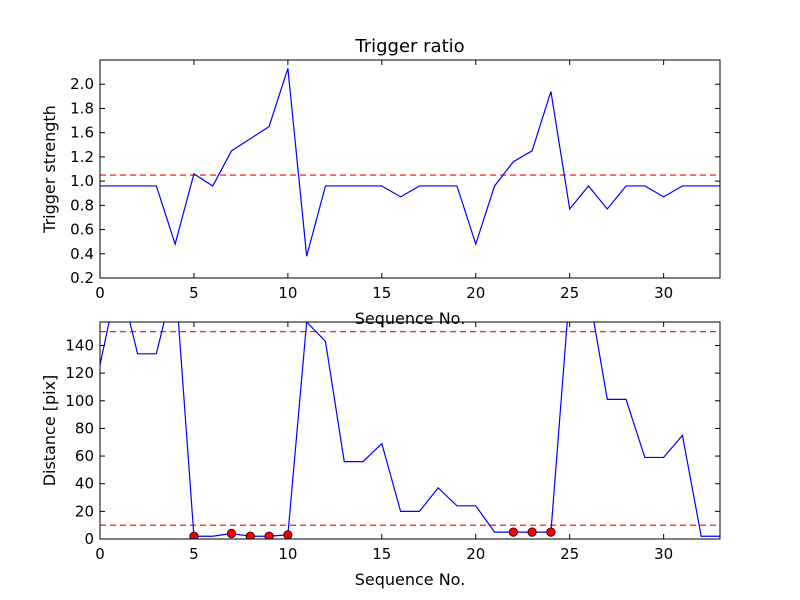 The width and height of the screenshot is (800, 600). Describe the element at coordinates (82, 205) in the screenshot. I see `y-tick-label: 0.8` at that location.